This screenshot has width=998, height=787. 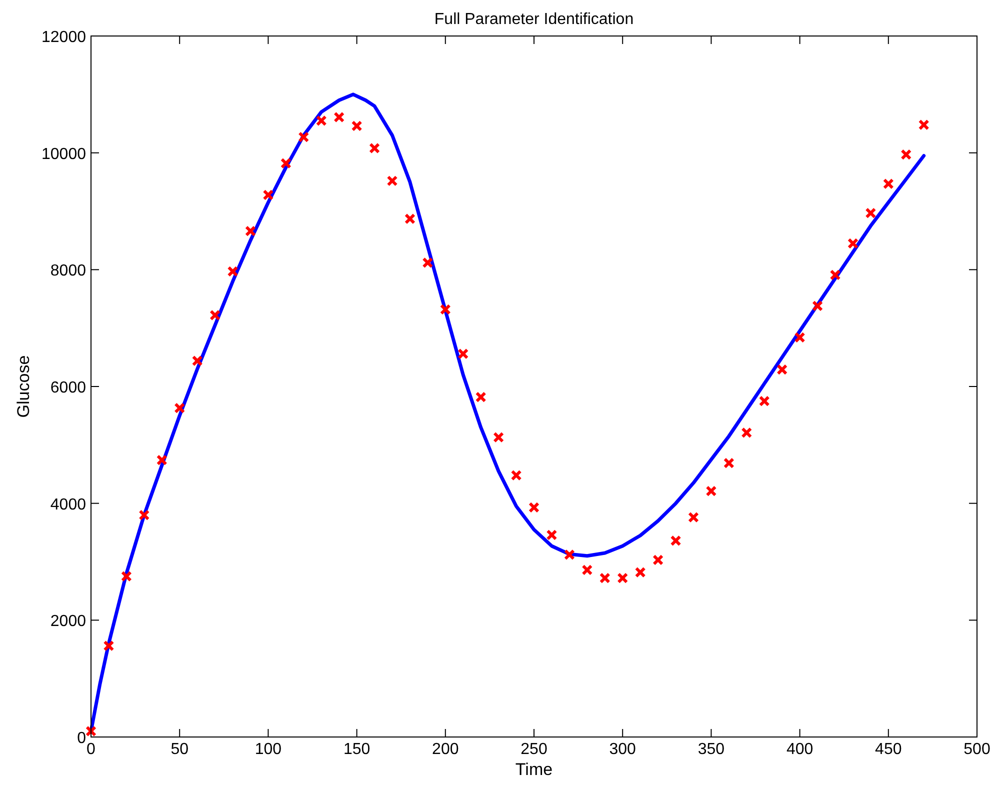 I want to click on y-tick-label: 2000, so click(x=68, y=621).